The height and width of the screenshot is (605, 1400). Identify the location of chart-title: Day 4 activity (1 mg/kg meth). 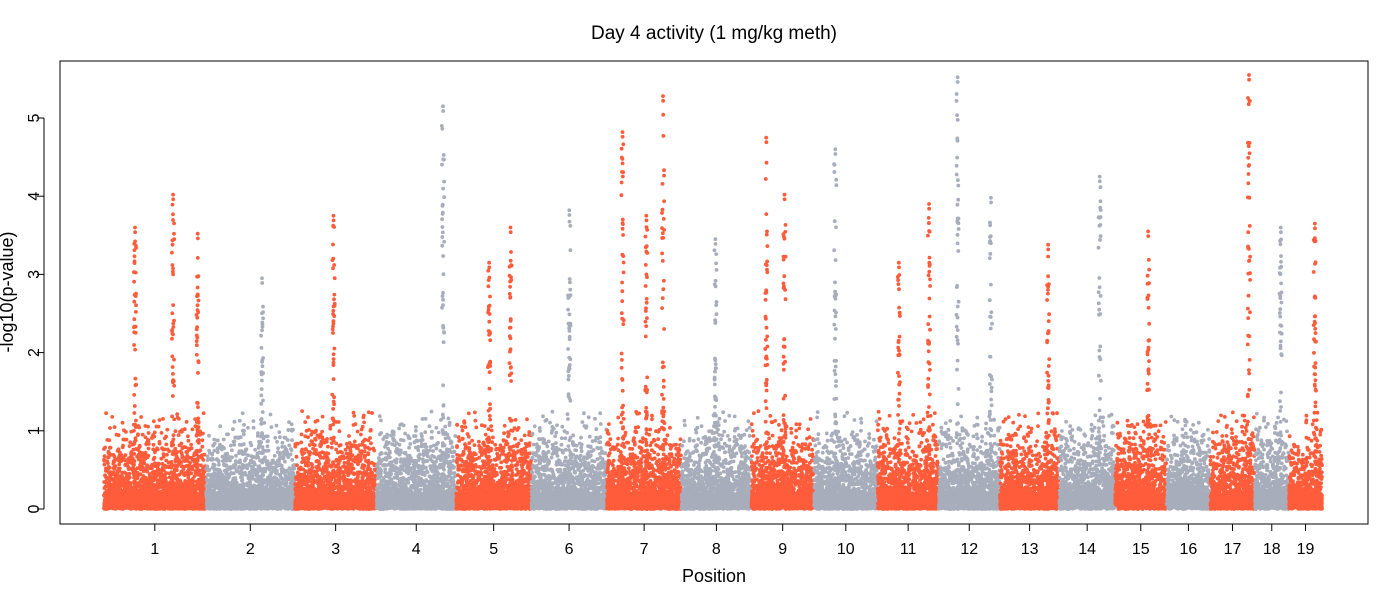
(714, 33).